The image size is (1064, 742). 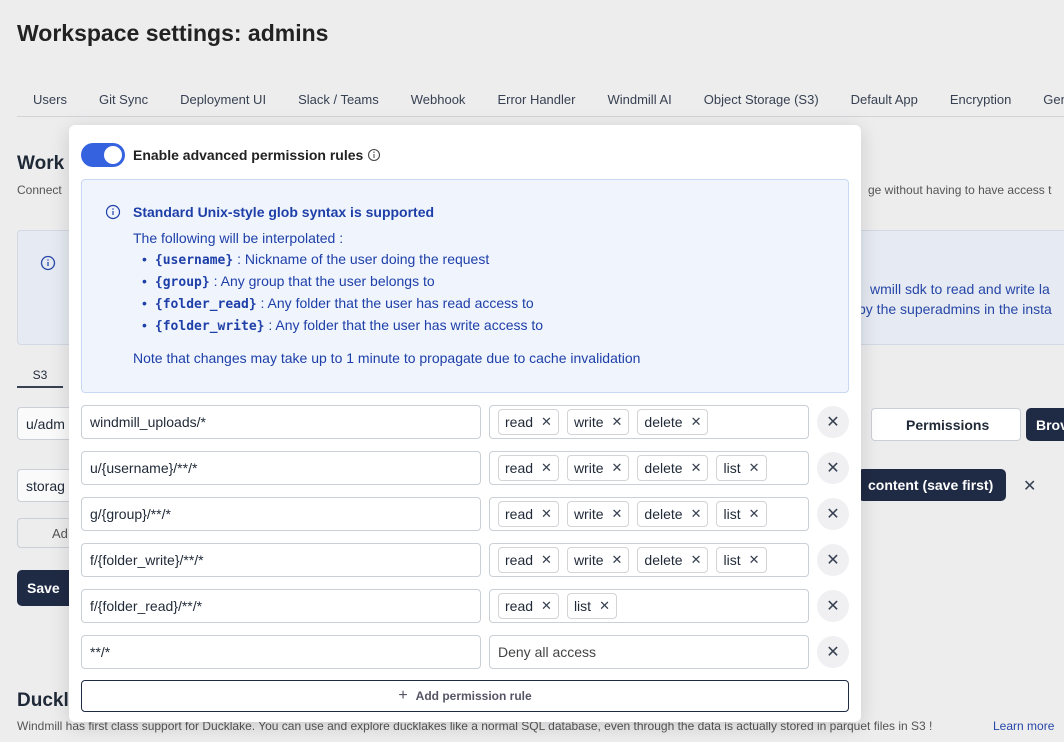 I want to click on learn-more-link: Learn more, so click(x=1024, y=726).